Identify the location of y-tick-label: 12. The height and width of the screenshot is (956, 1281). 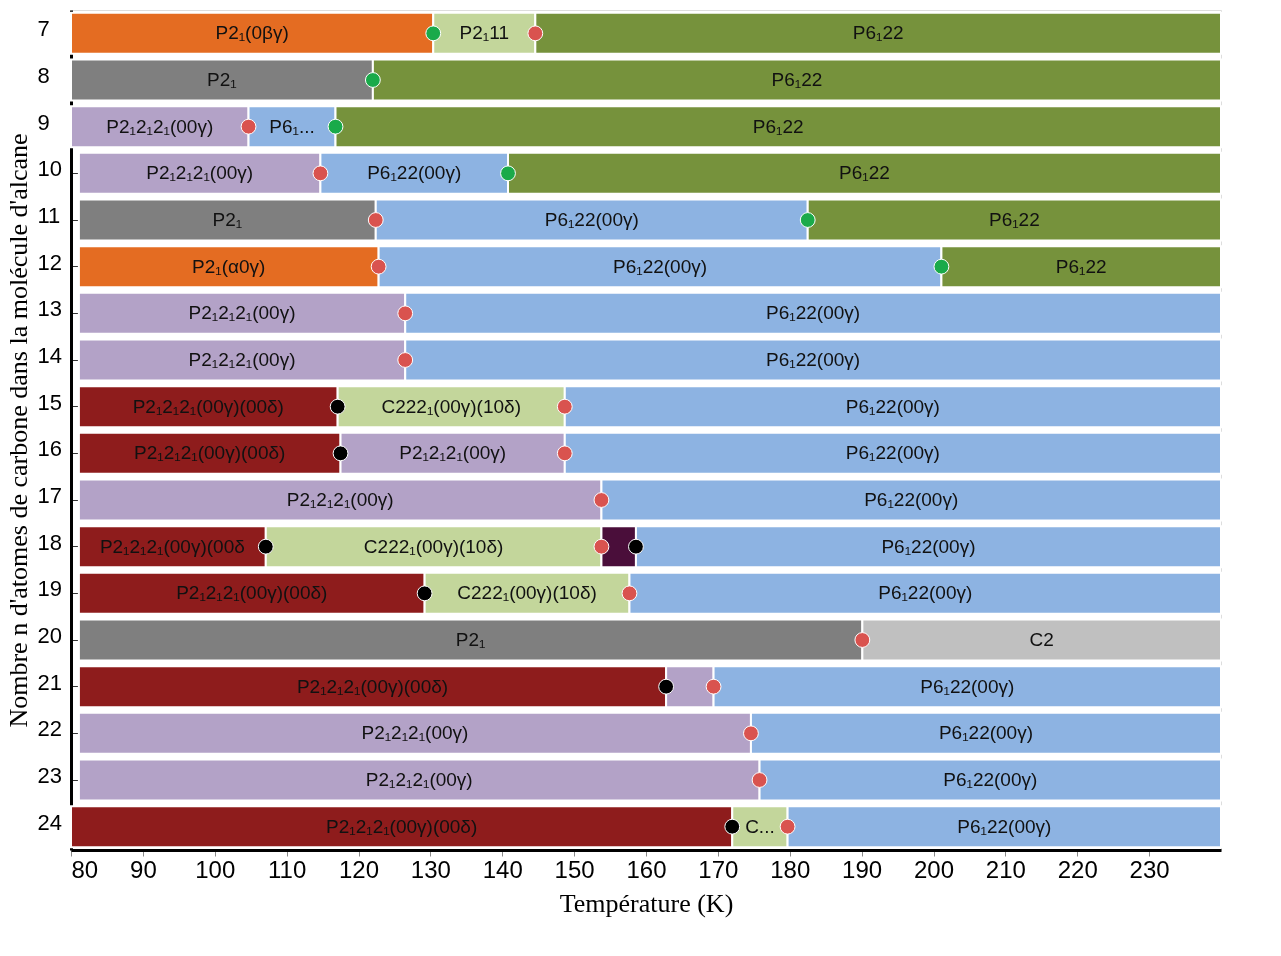
(49, 262).